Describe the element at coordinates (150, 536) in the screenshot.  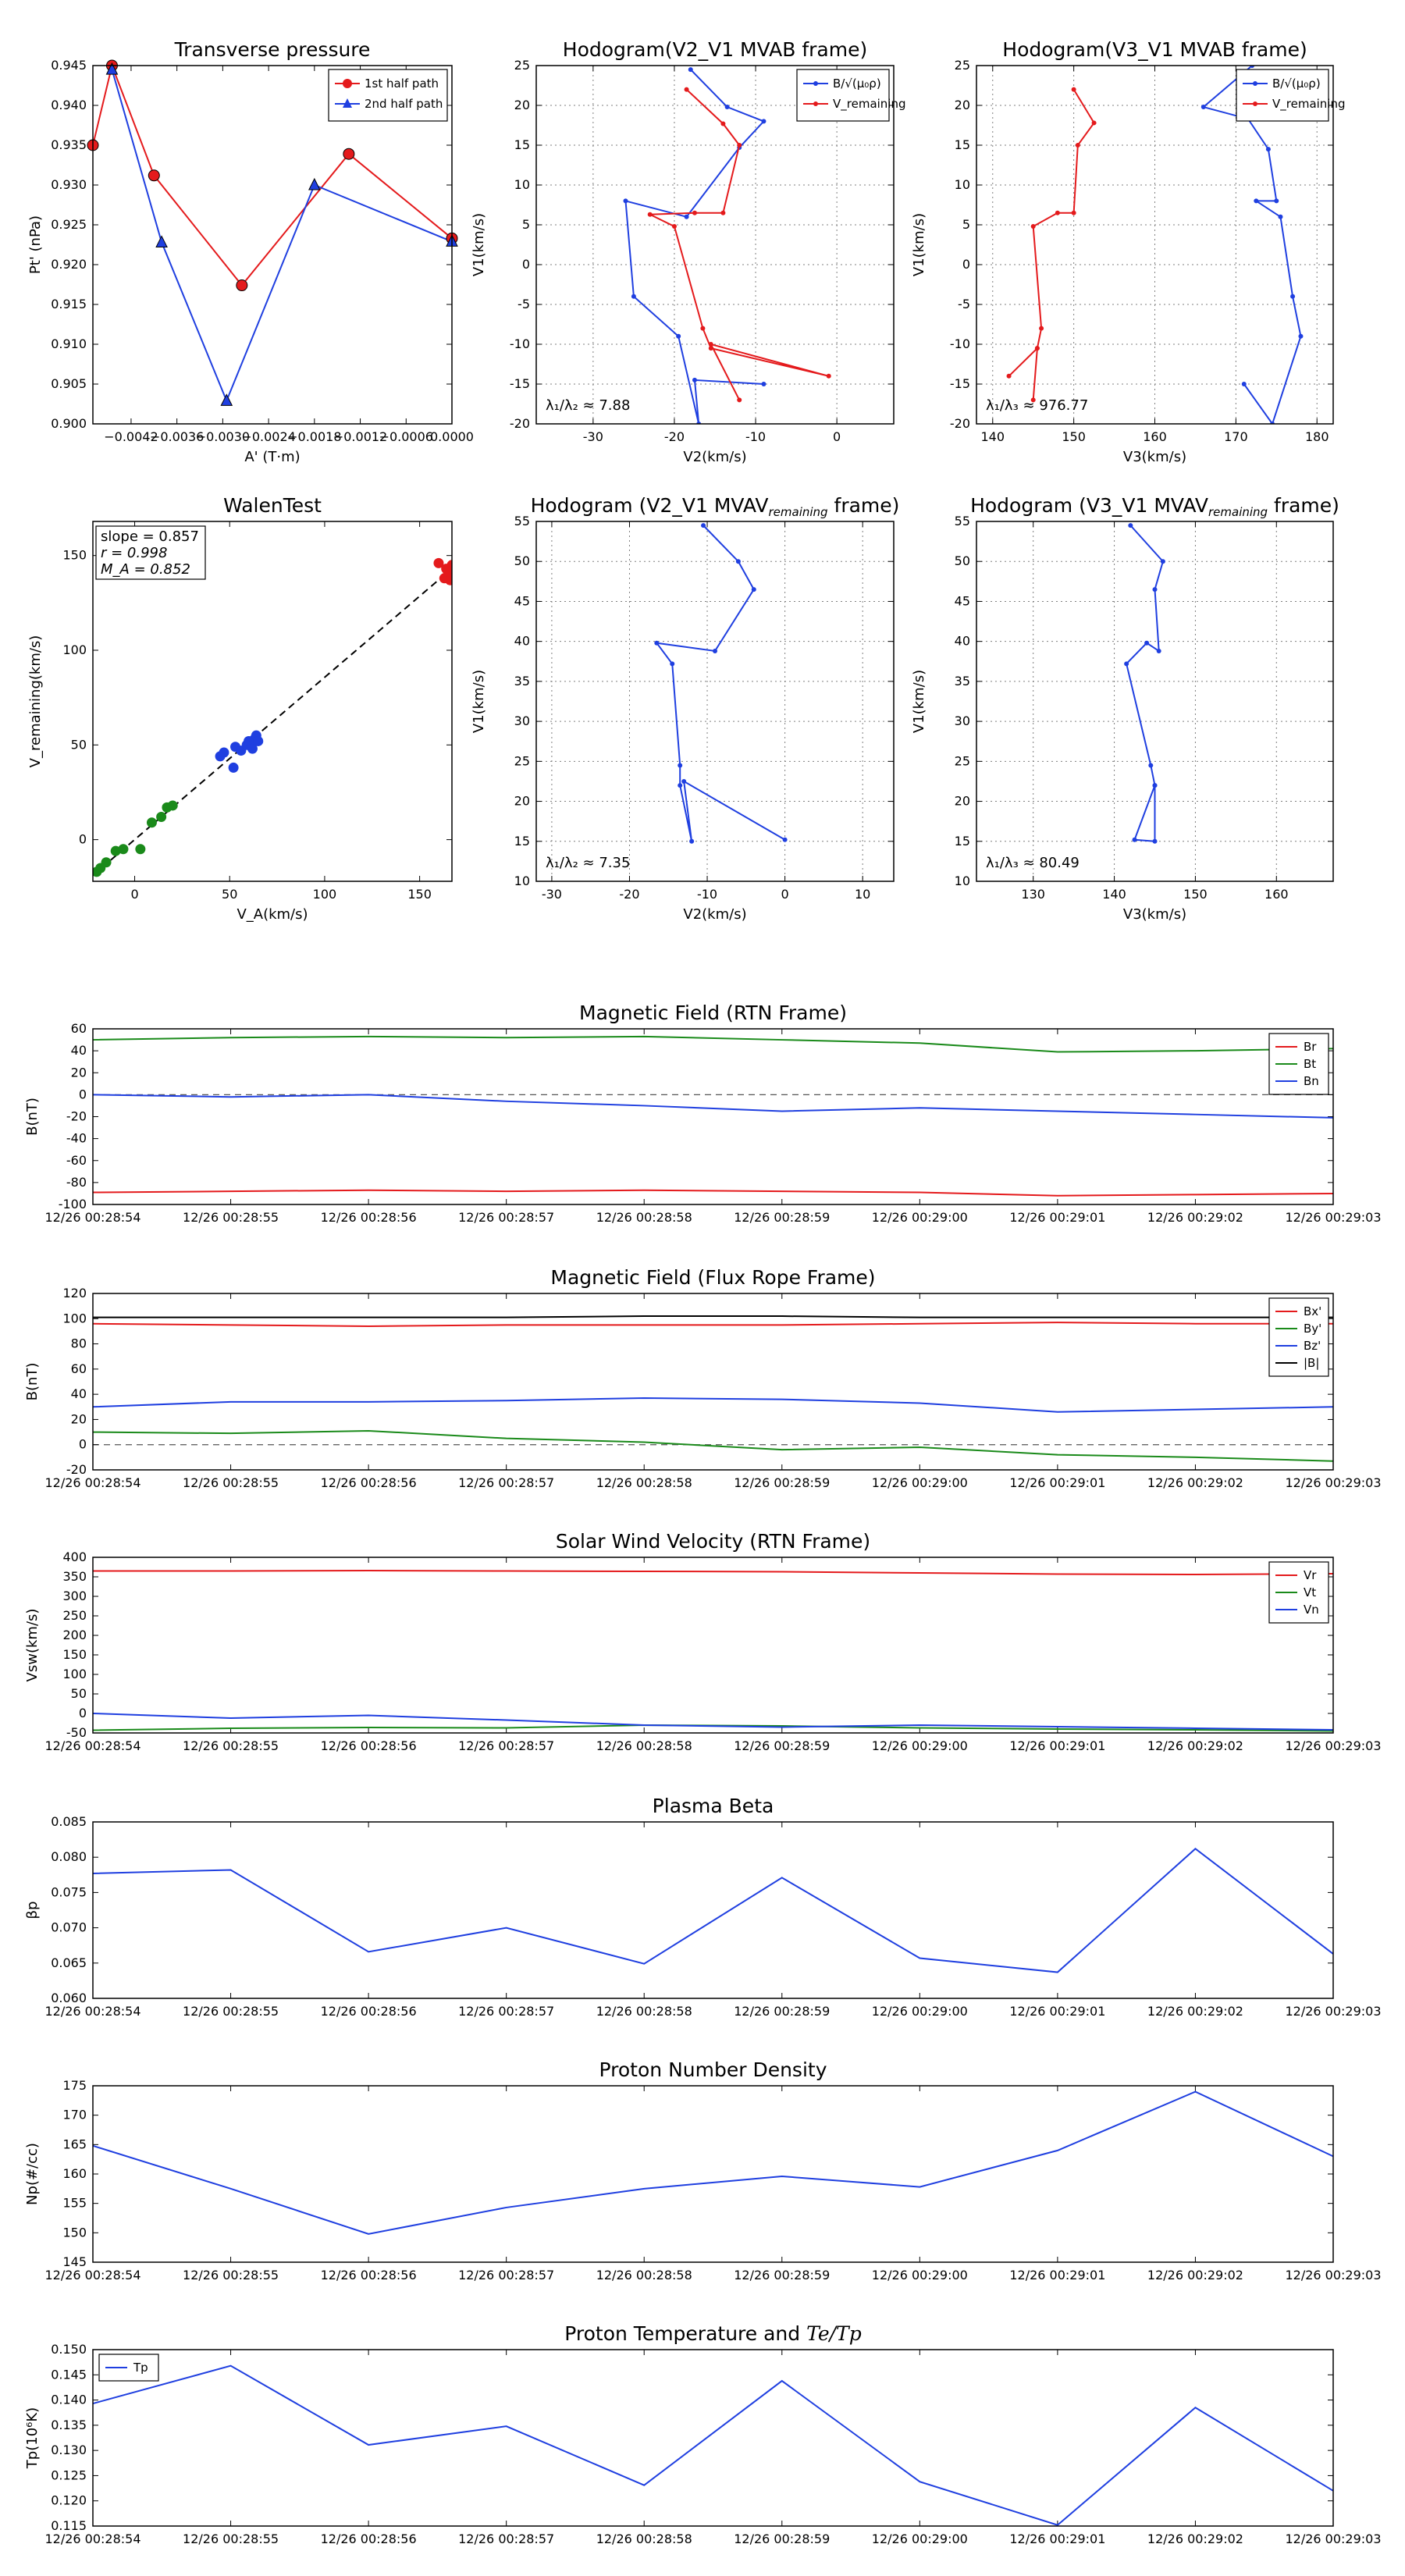
I see `stat-slope: slope = 0.857` at that location.